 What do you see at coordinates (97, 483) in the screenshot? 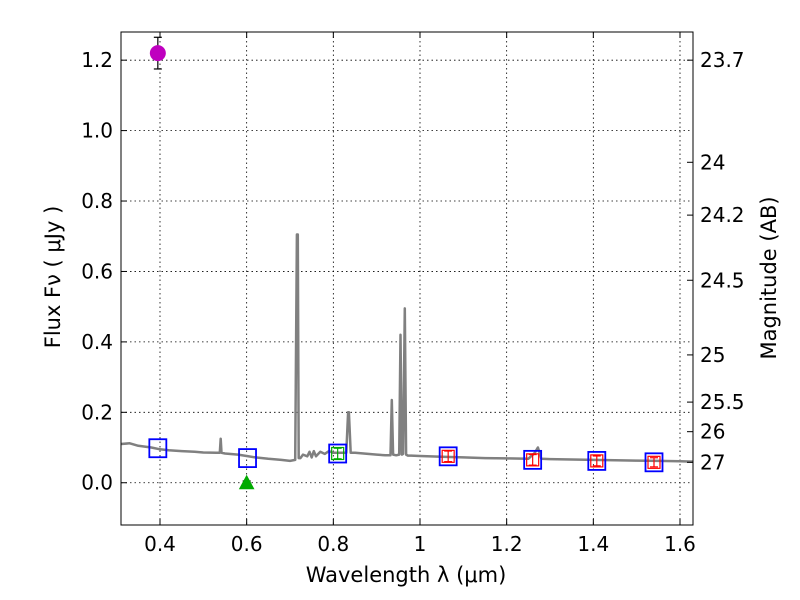
I see `y-tick-label: 0.0` at bounding box center [97, 483].